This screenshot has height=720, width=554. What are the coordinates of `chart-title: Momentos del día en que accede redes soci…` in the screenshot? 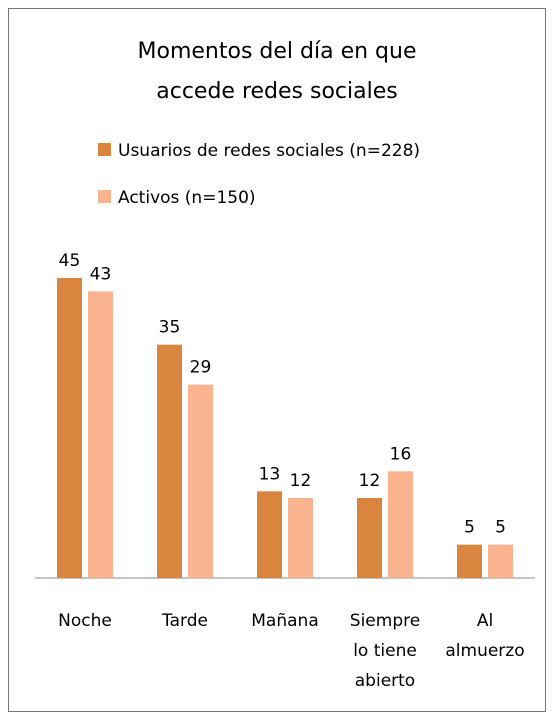 It's located at (277, 71).